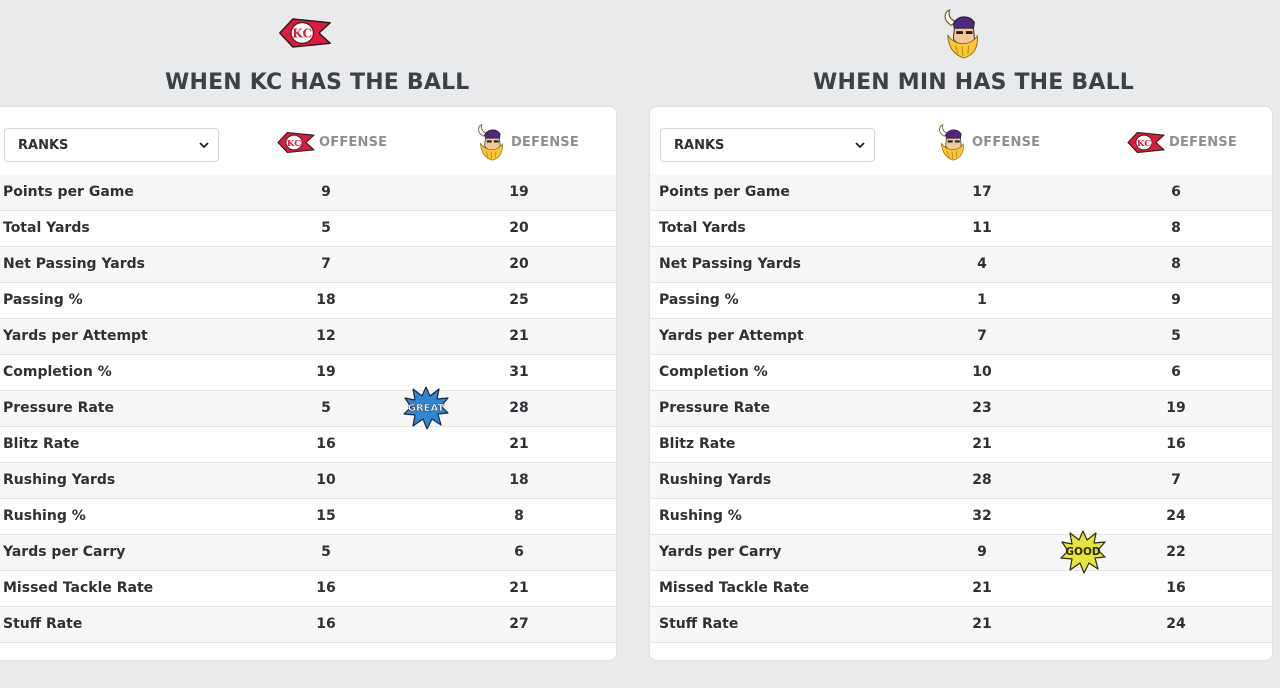  Describe the element at coordinates (43, 145) in the screenshot. I see `ranks-select-label: RANKS` at that location.